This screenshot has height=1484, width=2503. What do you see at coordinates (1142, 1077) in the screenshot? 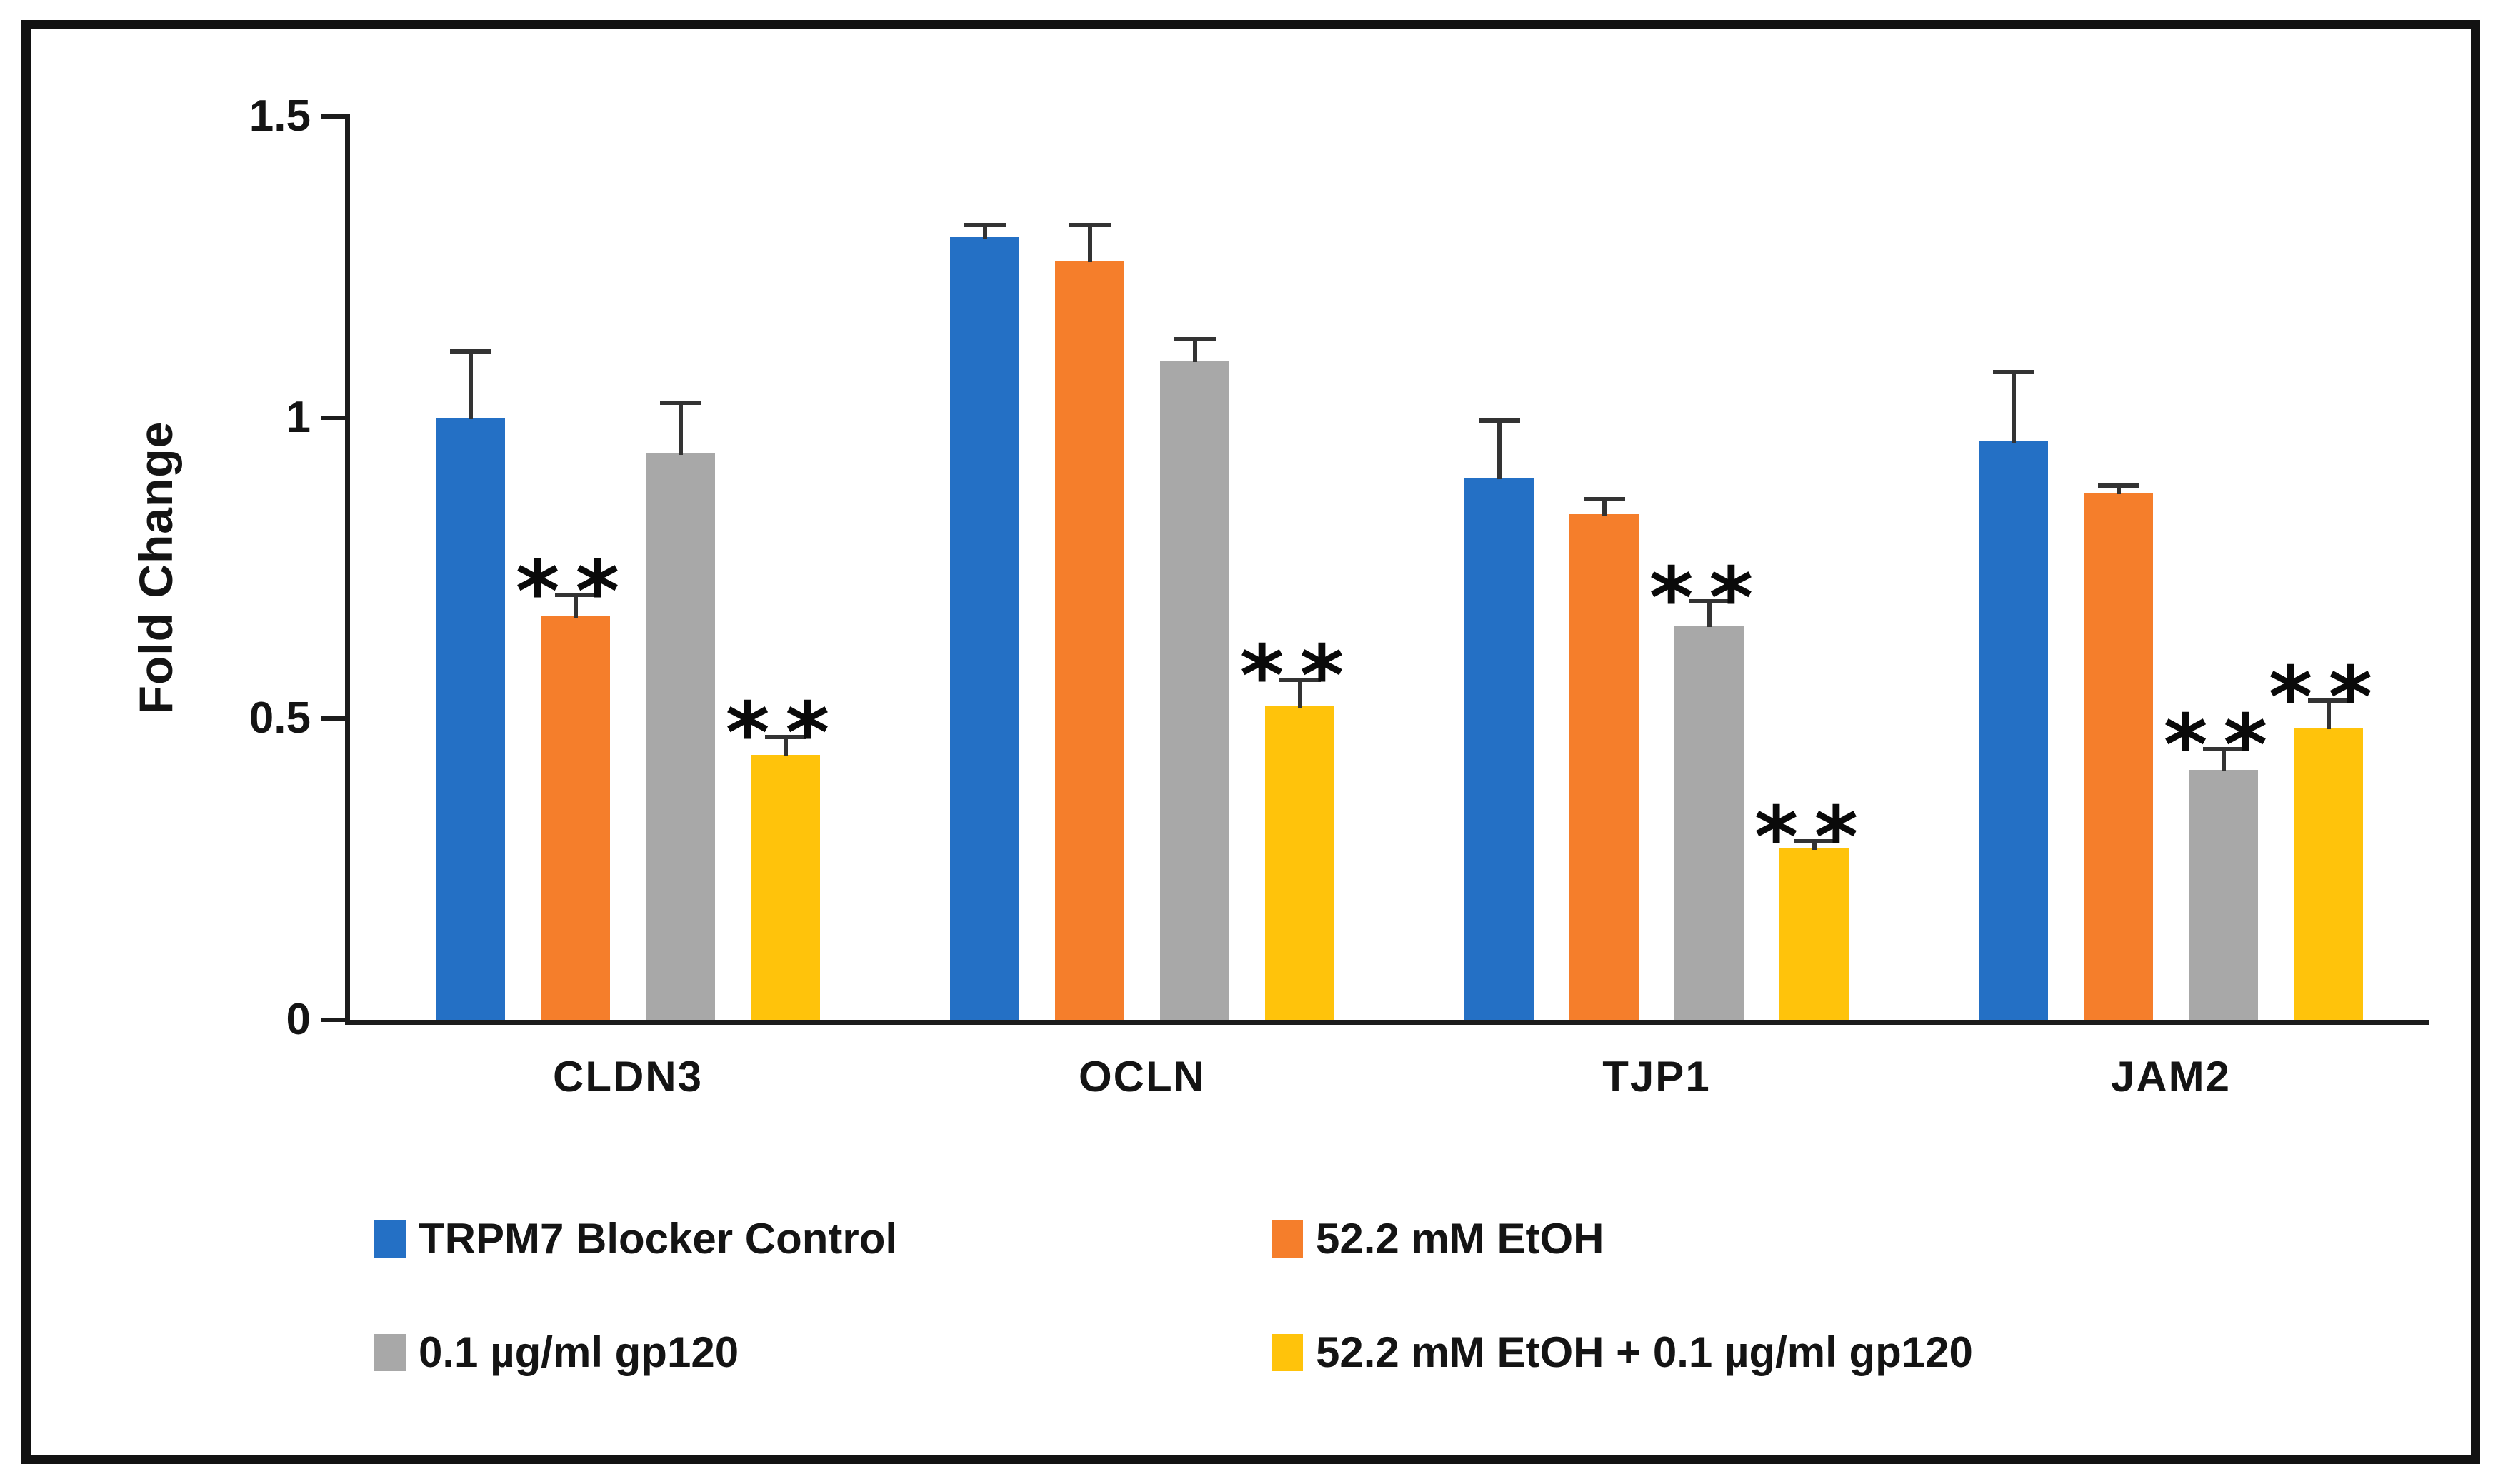
I see `category-label-ocln: OCLN` at bounding box center [1142, 1077].